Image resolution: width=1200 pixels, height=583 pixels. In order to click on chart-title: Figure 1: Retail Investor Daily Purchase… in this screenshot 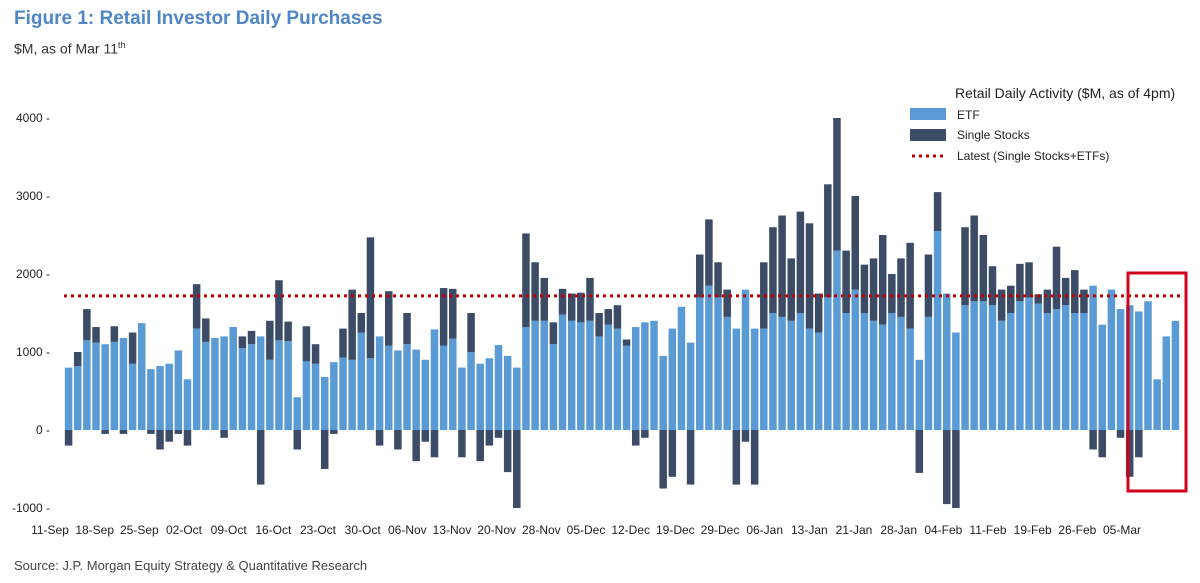, I will do `click(198, 18)`.